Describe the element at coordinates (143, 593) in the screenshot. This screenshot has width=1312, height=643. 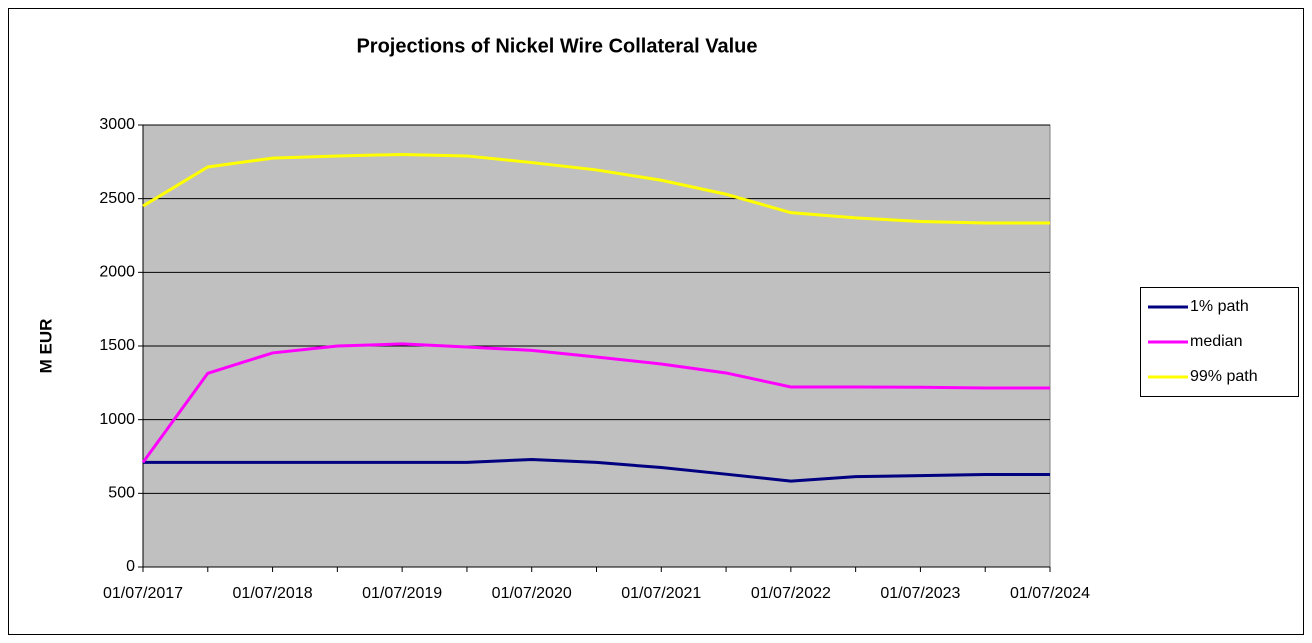
I see `x-tick-label: 01/07/2017` at that location.